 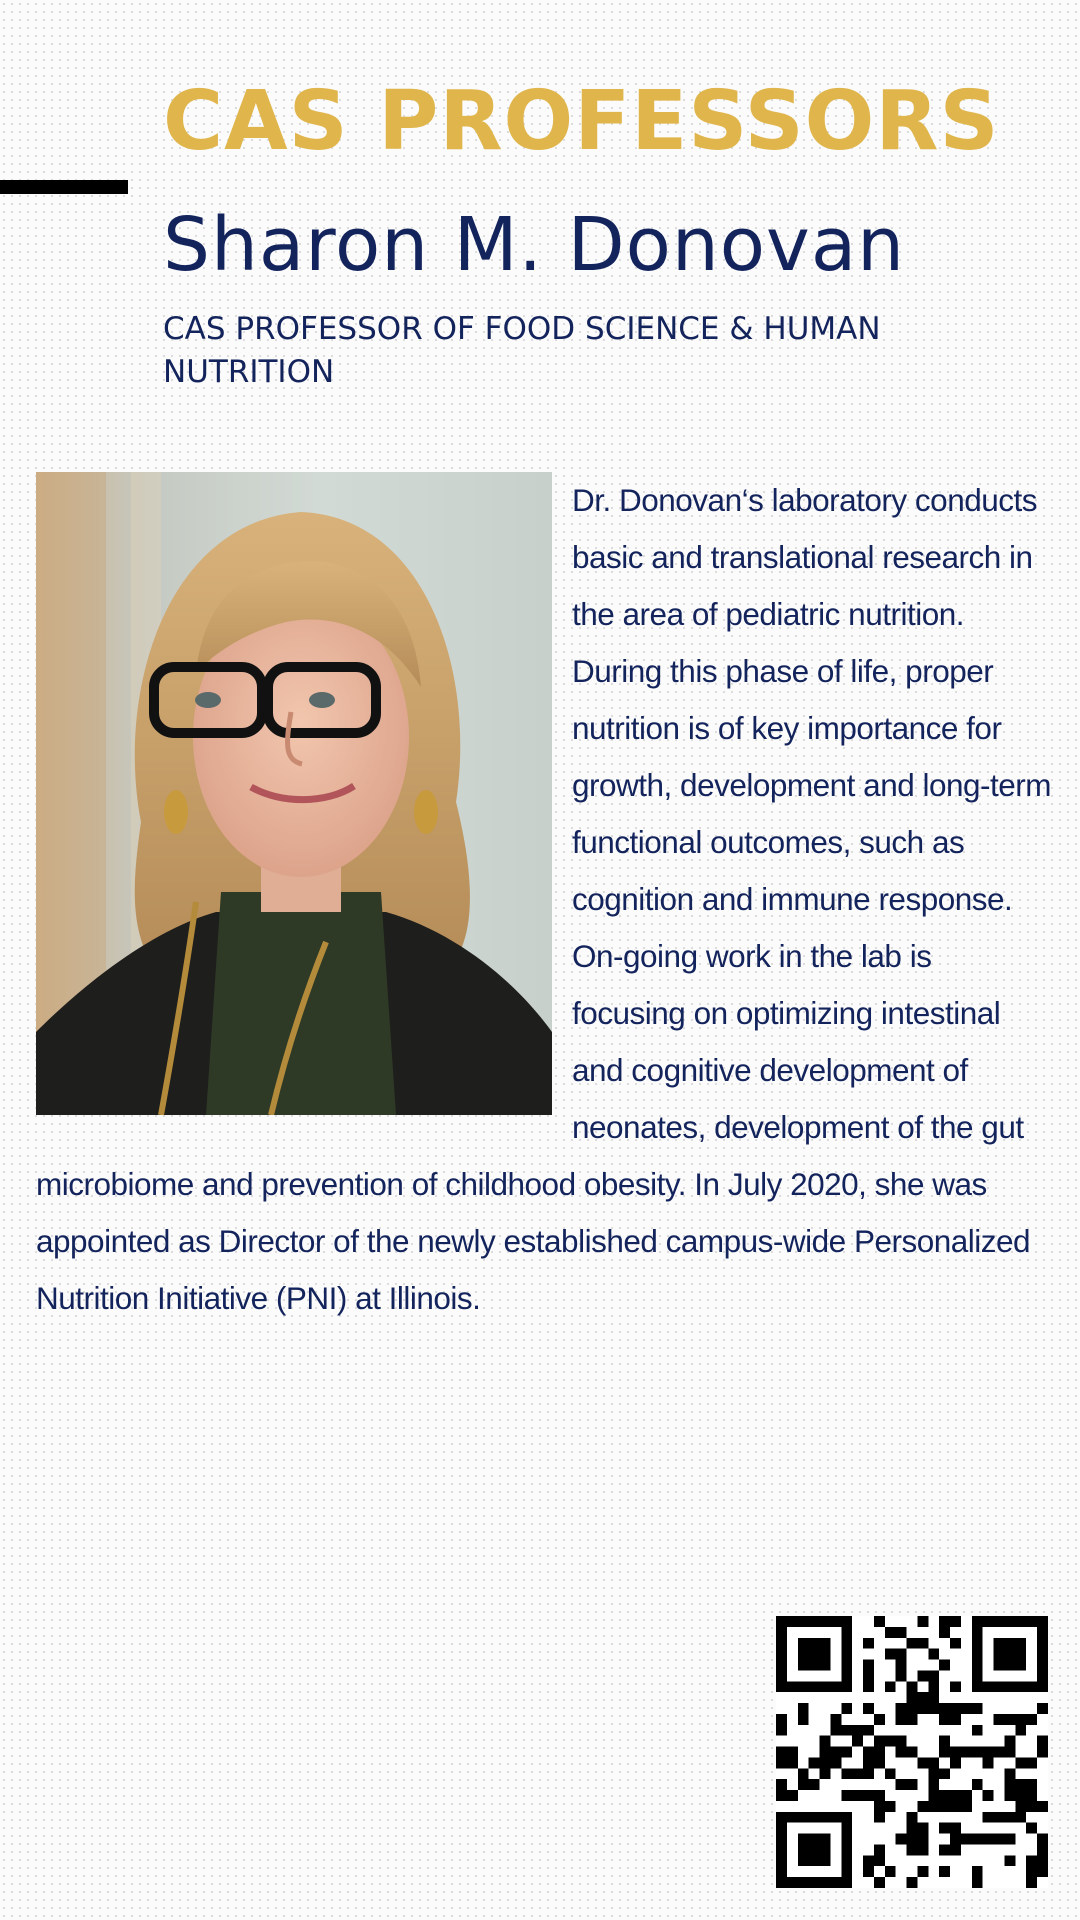 I want to click on section-title: CAS PROFESSORS, so click(x=581, y=121).